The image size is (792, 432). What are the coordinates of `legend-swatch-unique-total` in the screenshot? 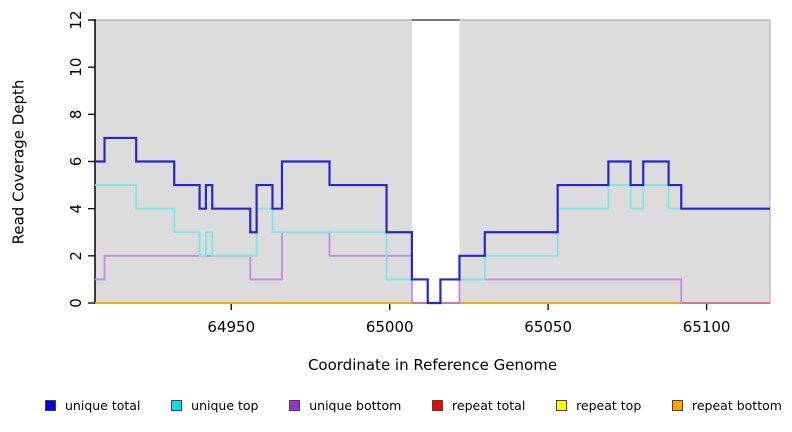 It's located at (50, 405).